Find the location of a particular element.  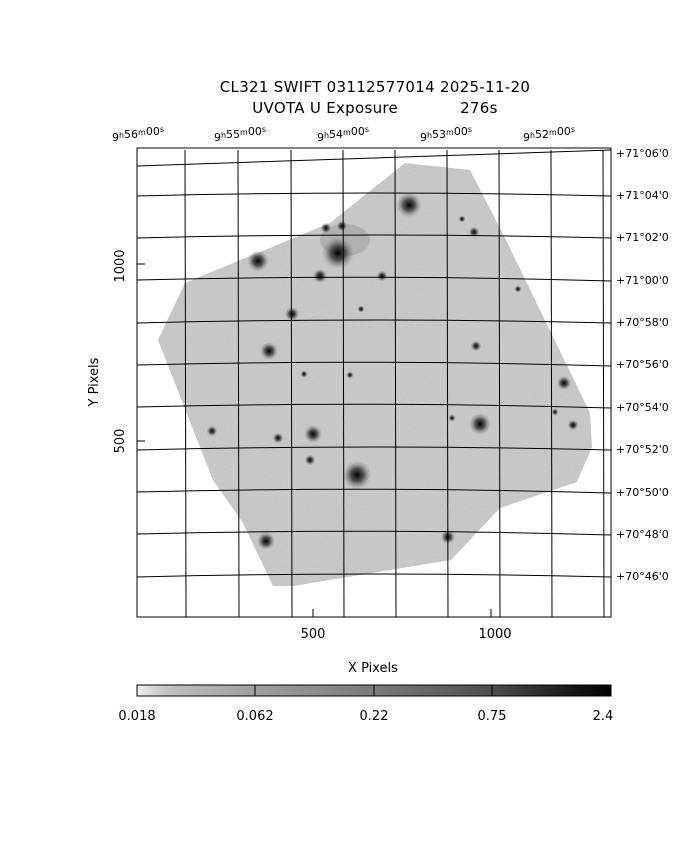

colorbar-label: 0.018 is located at coordinates (136, 716).